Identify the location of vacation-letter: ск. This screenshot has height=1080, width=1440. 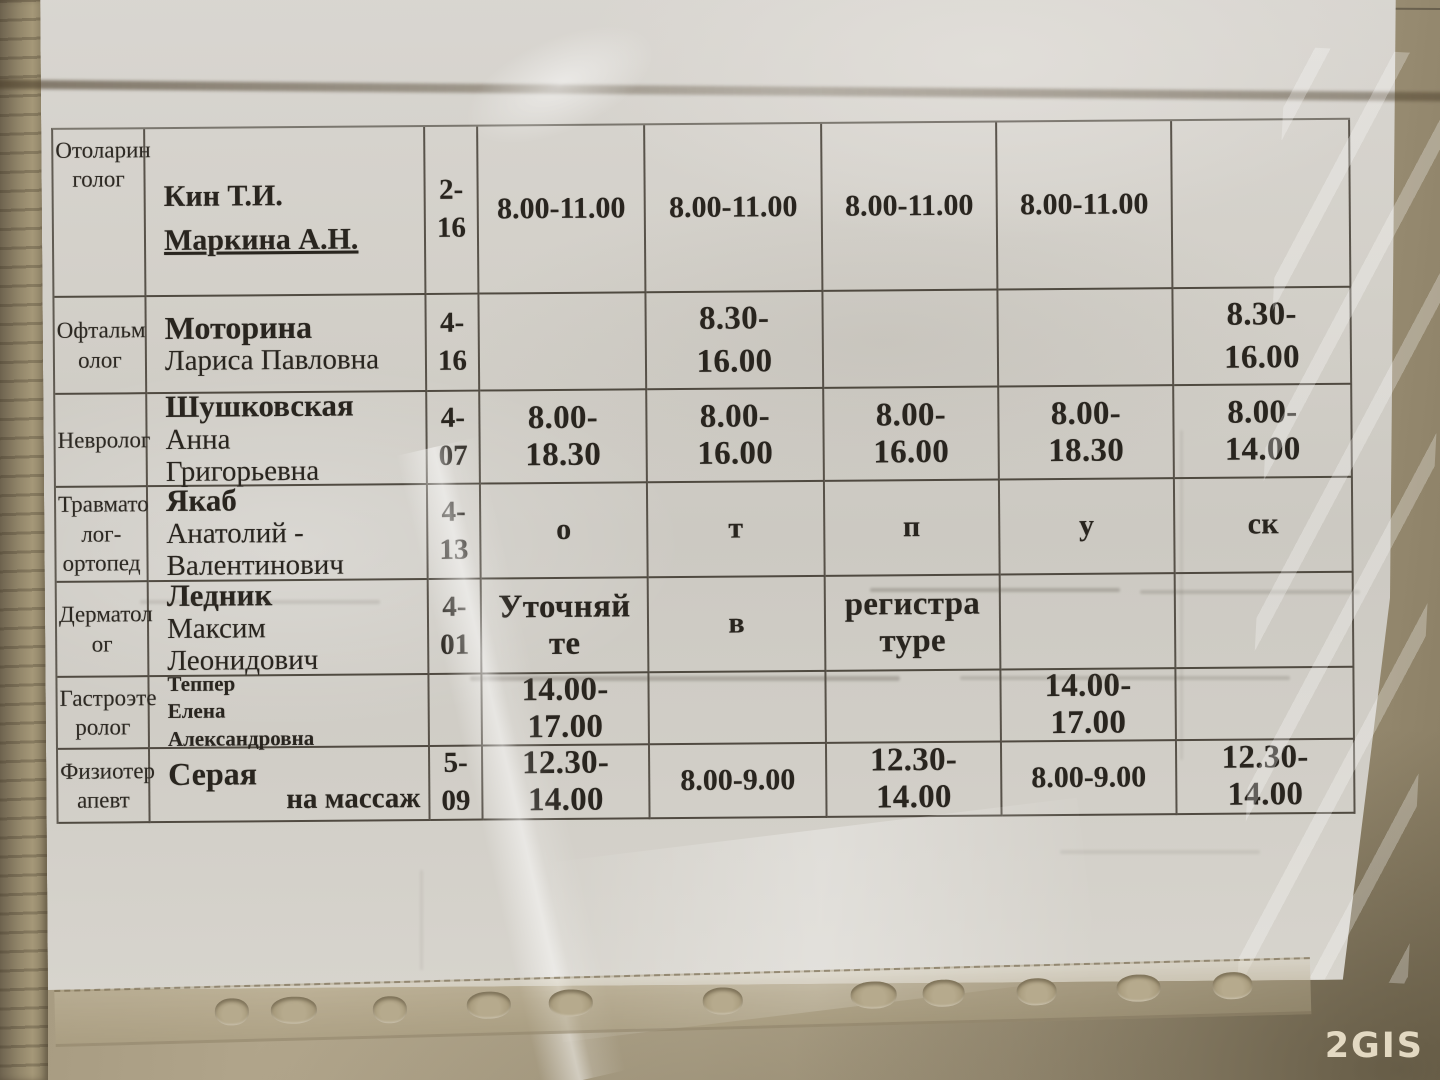
(1263, 524).